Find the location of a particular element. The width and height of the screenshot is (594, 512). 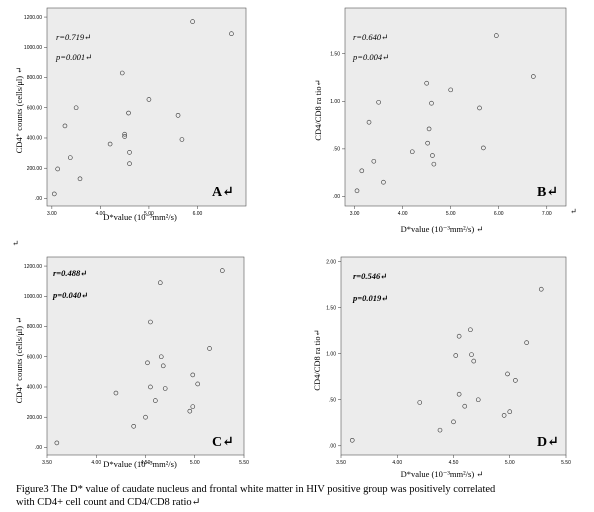

stat-p: p=0.001↵ is located at coordinates (73, 57).